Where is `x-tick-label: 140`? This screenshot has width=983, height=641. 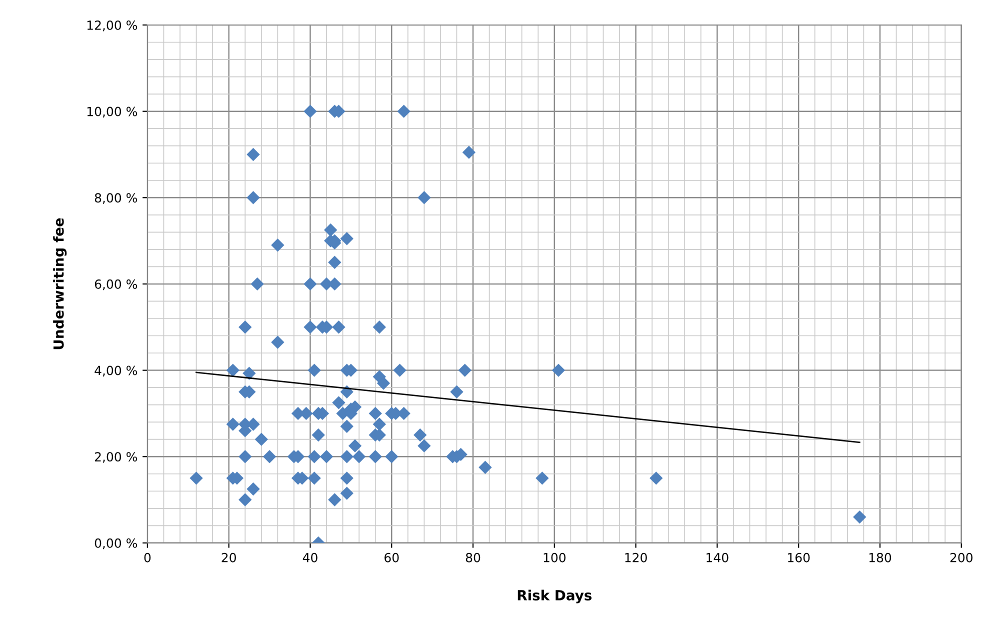
x-tick-label: 140 is located at coordinates (717, 557).